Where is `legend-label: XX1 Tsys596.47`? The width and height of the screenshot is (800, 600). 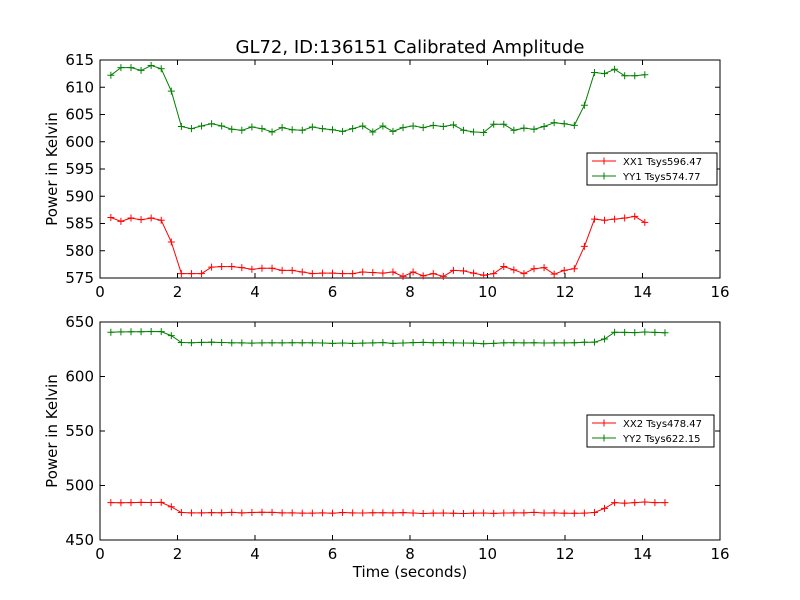
legend-label: XX1 Tsys596.47 is located at coordinates (662, 162).